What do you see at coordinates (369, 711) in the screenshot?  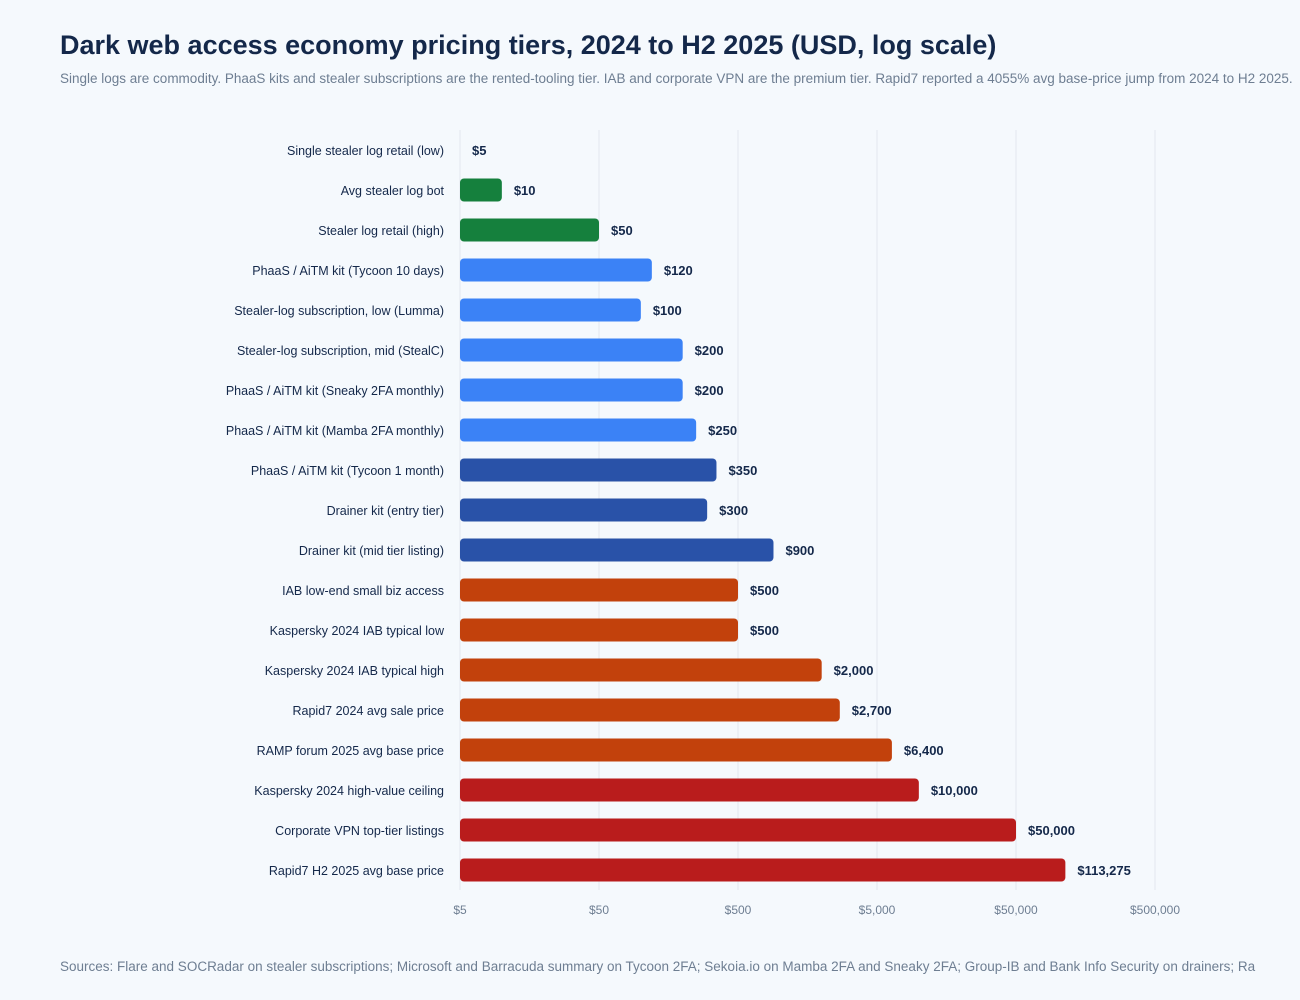 I see `category-label: Rapid7 2024 avg sale price` at bounding box center [369, 711].